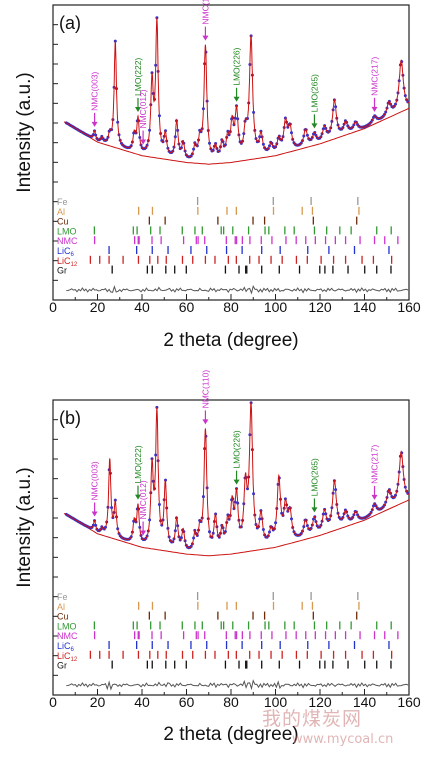 This screenshot has height=760, width=438. I want to click on watermark-url: www.mycoal.cn, so click(343, 739).